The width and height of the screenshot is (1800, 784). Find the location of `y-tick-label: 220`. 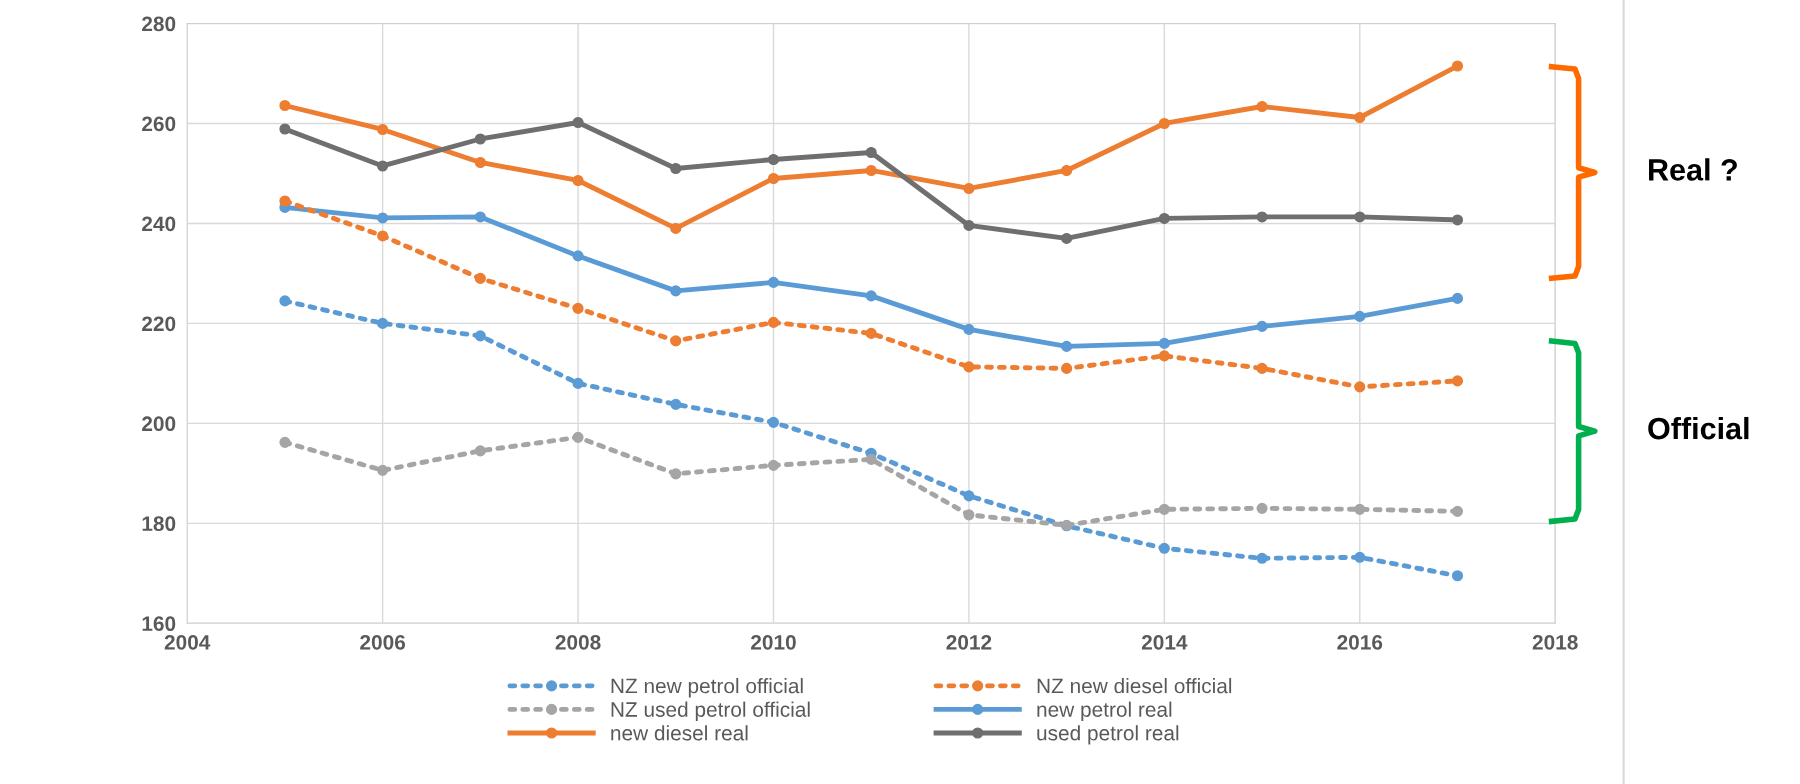

y-tick-label: 220 is located at coordinates (159, 324).